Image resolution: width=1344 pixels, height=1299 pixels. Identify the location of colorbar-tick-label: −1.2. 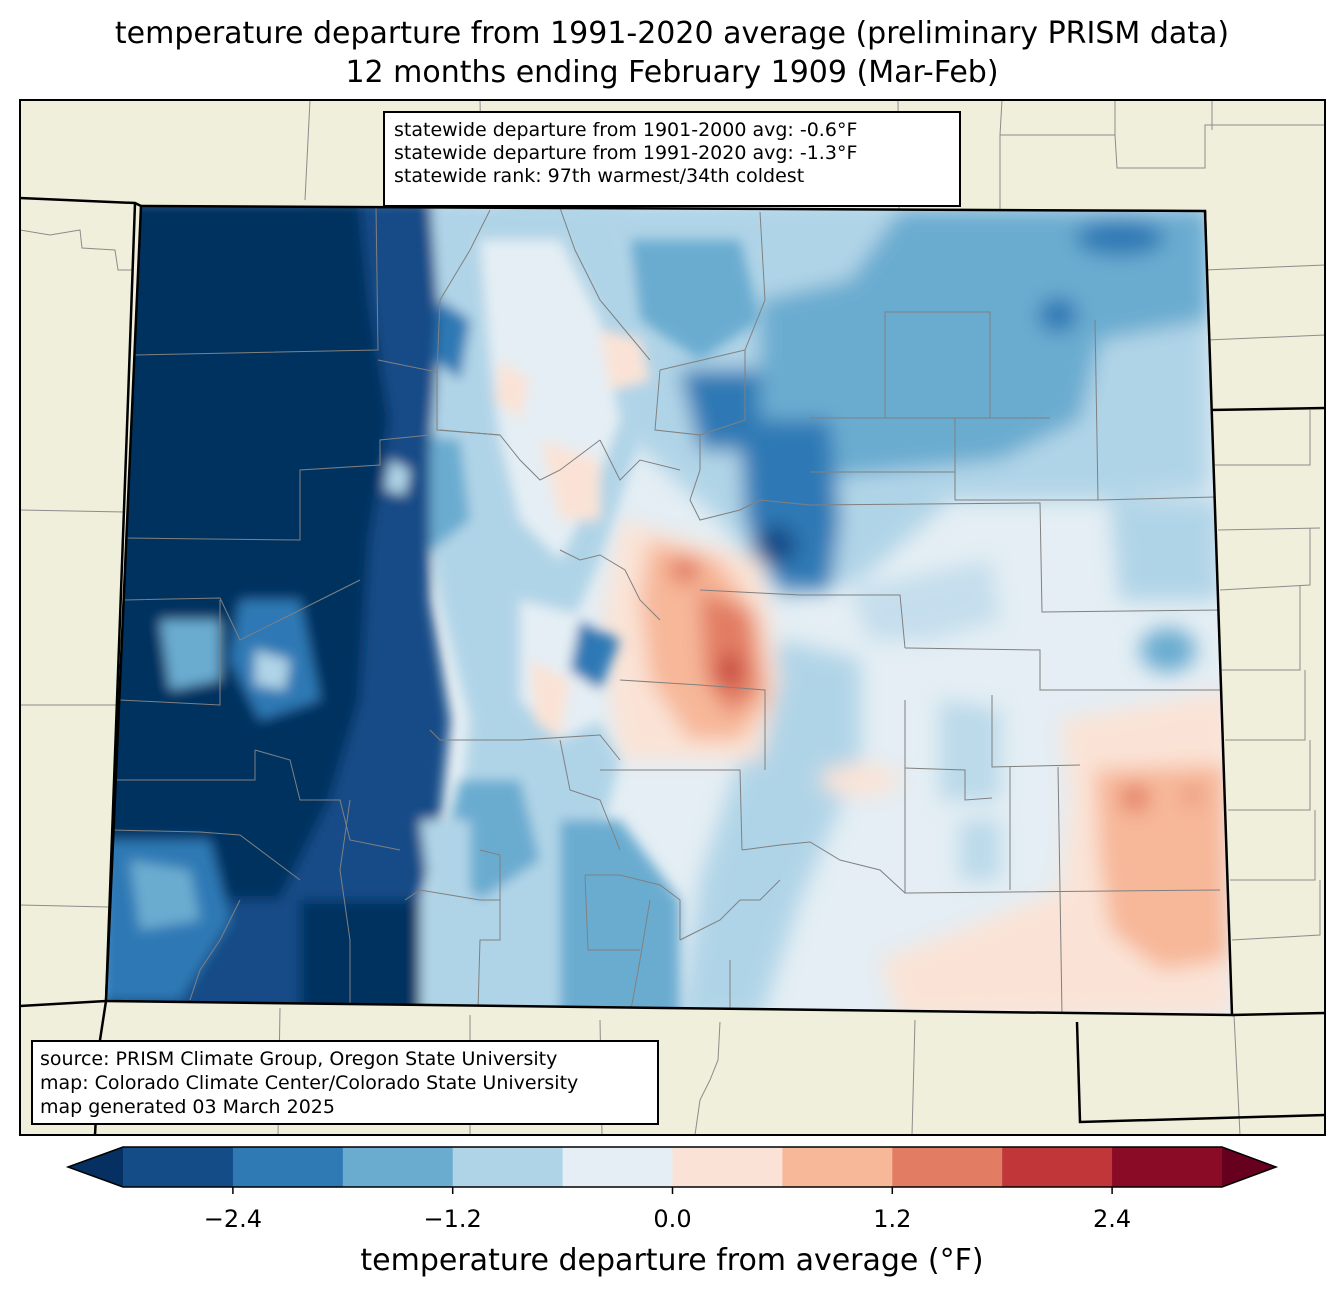
(452, 1219).